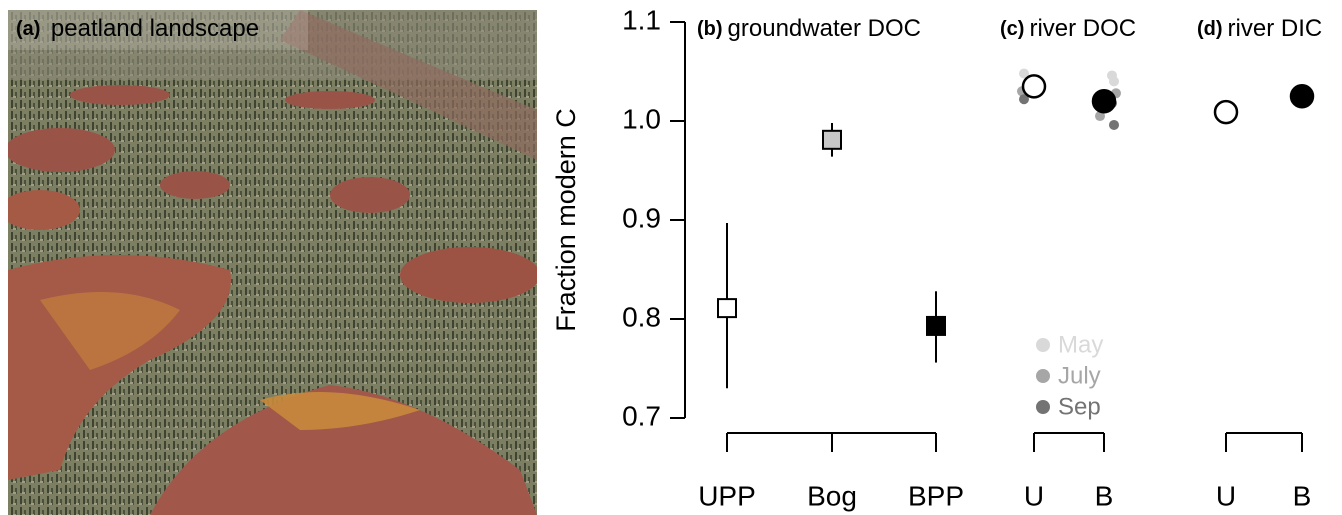 The height and width of the screenshot is (515, 1342). I want to click on panel-tag: (c), so click(1012, 29).